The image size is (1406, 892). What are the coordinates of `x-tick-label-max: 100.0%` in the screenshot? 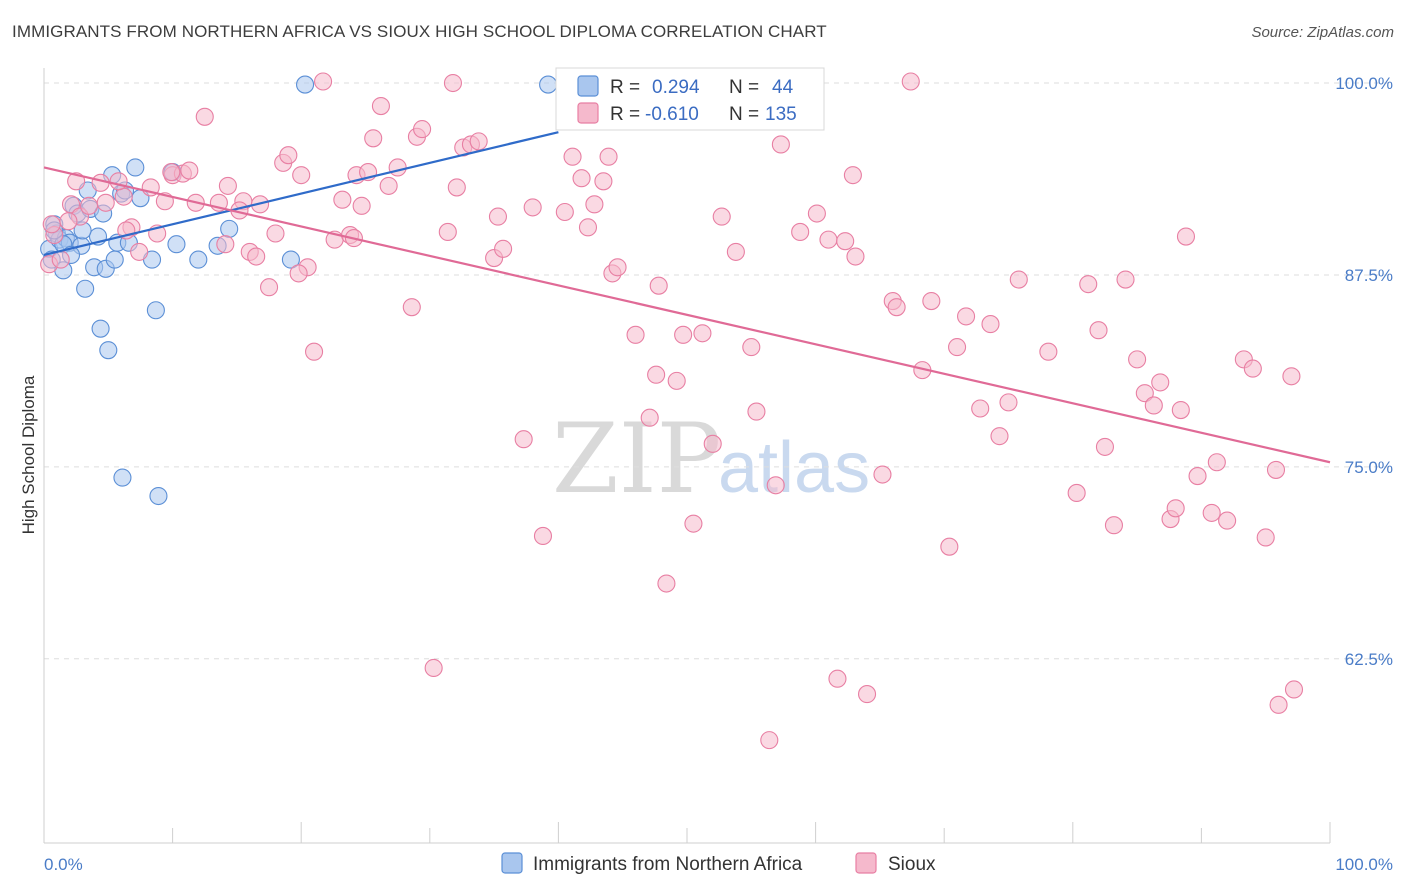 It's located at (1364, 864).